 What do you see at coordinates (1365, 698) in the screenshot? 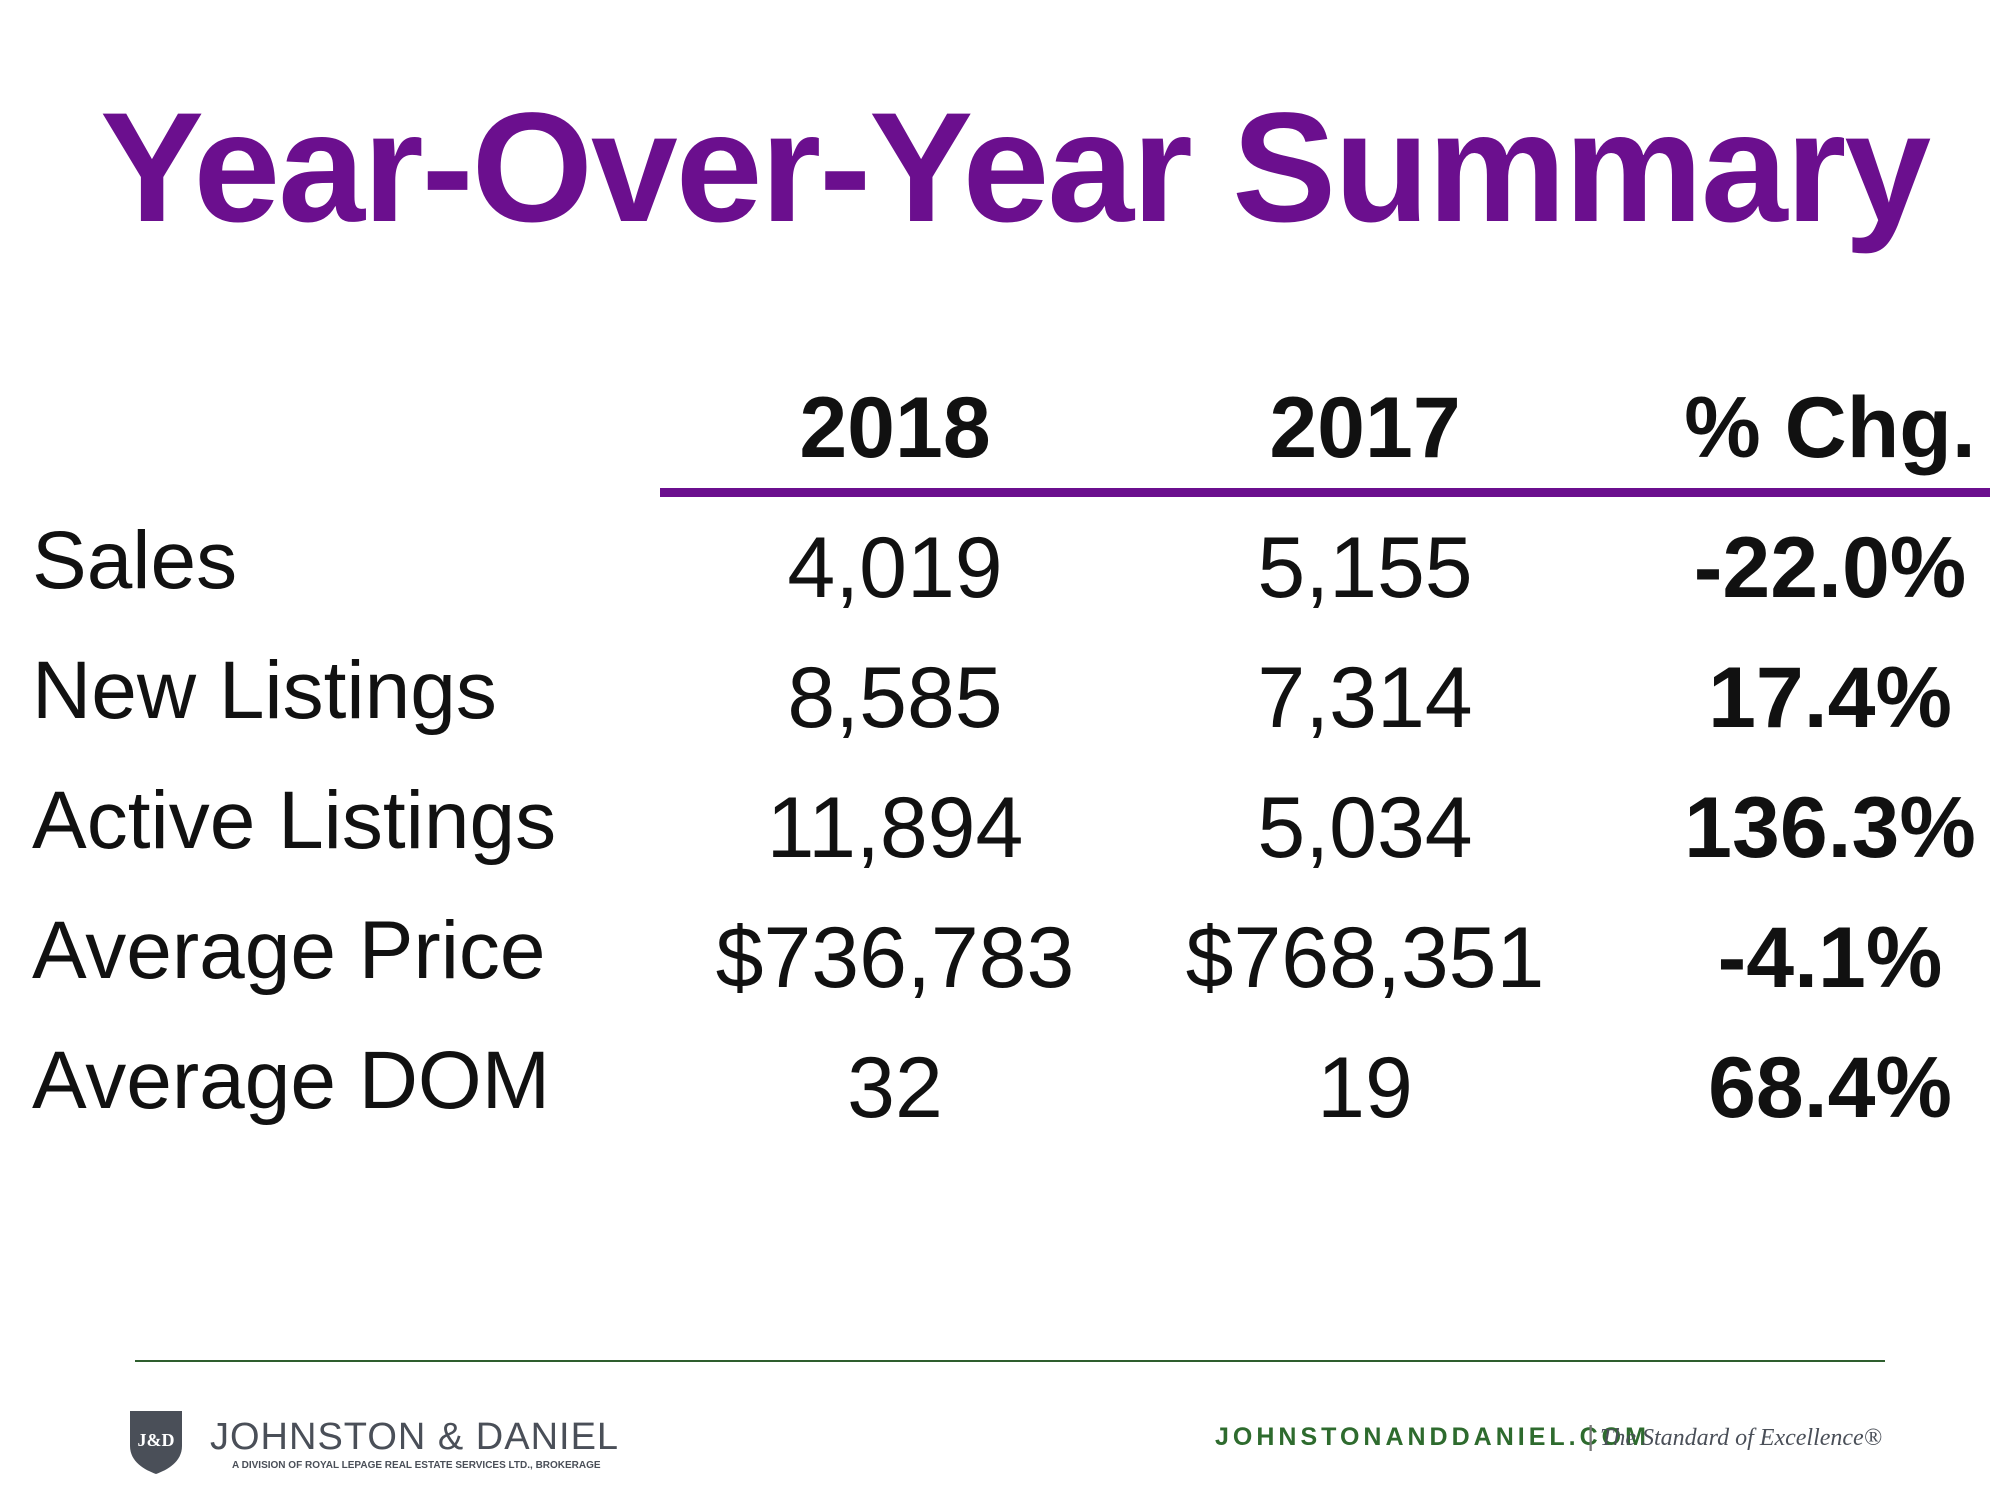
I see `cell-new-listings-2017: 7,314` at bounding box center [1365, 698].